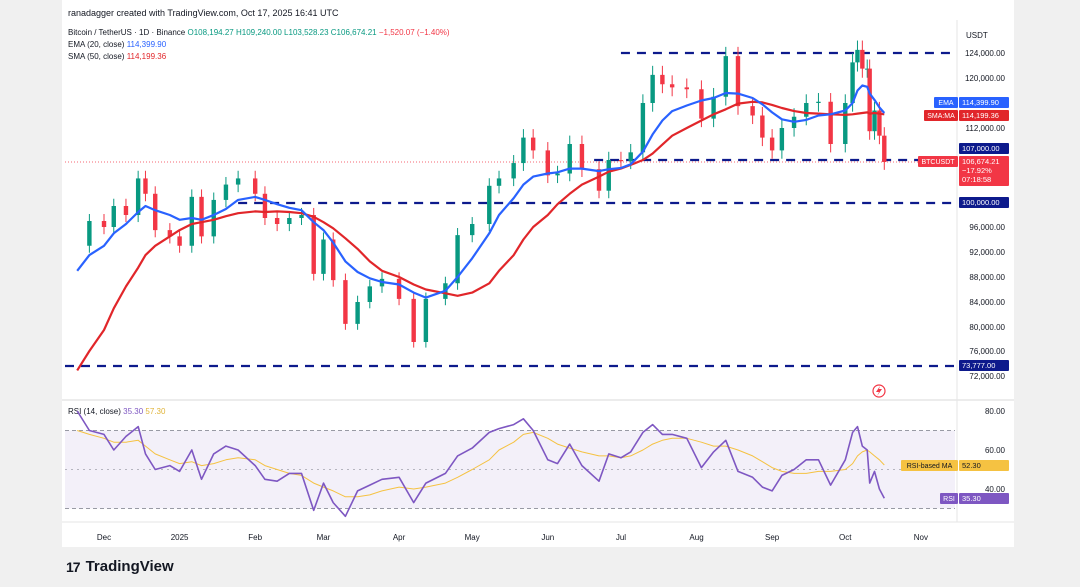 The image size is (1080, 587). Describe the element at coordinates (696, 537) in the screenshot. I see `time-tick-label: Aug` at that location.